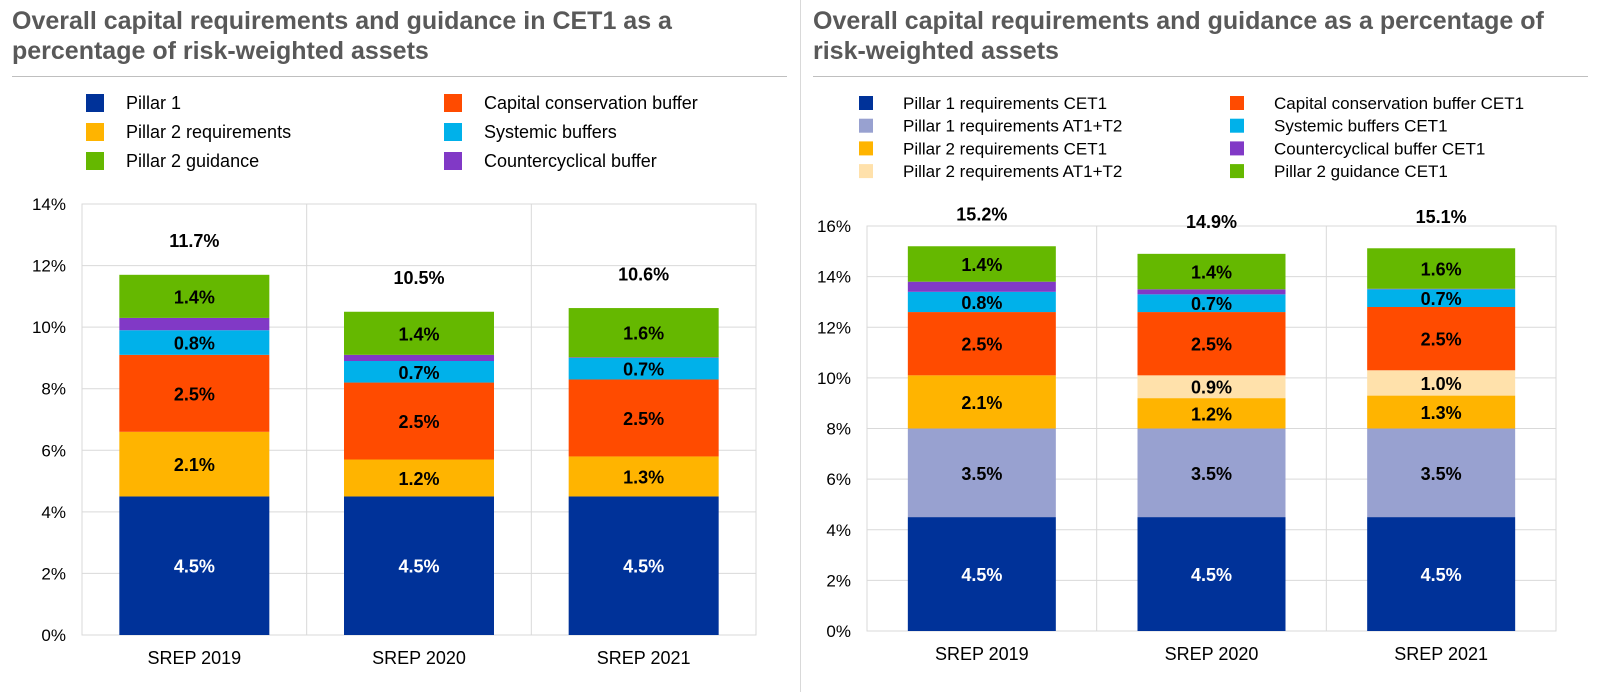  I want to click on legend-label: Pillar 2 requirements, so click(208, 132).